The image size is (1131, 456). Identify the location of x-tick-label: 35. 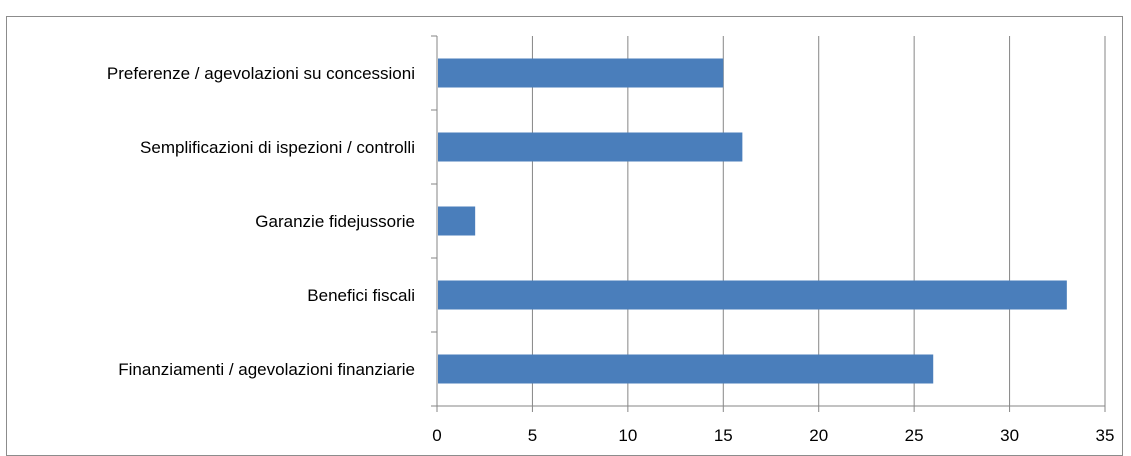
(1105, 435).